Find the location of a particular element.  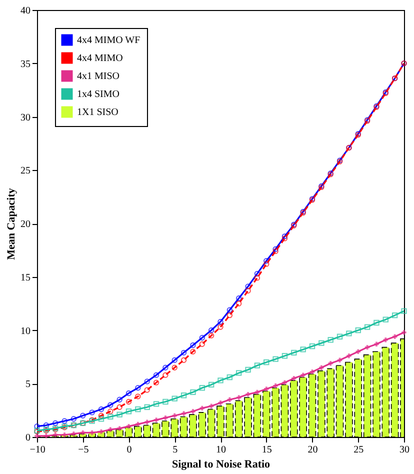

y-tick-label: 0 is located at coordinates (28, 438).